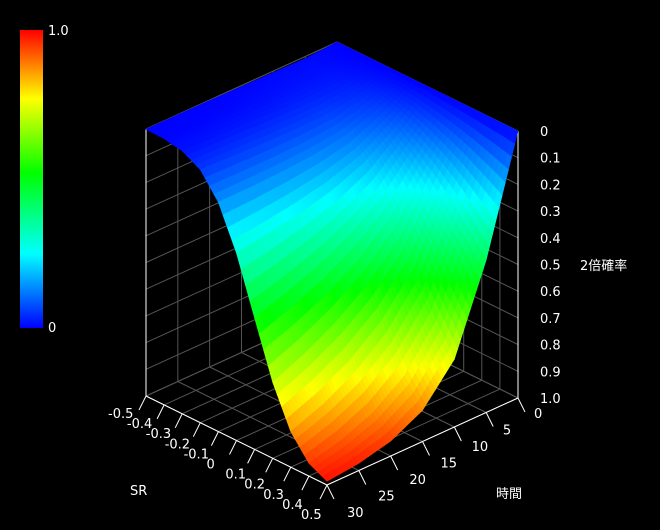 Image resolution: width=660 pixels, height=530 pixels. I want to click on z-tick-label: 0.5, so click(550, 266).